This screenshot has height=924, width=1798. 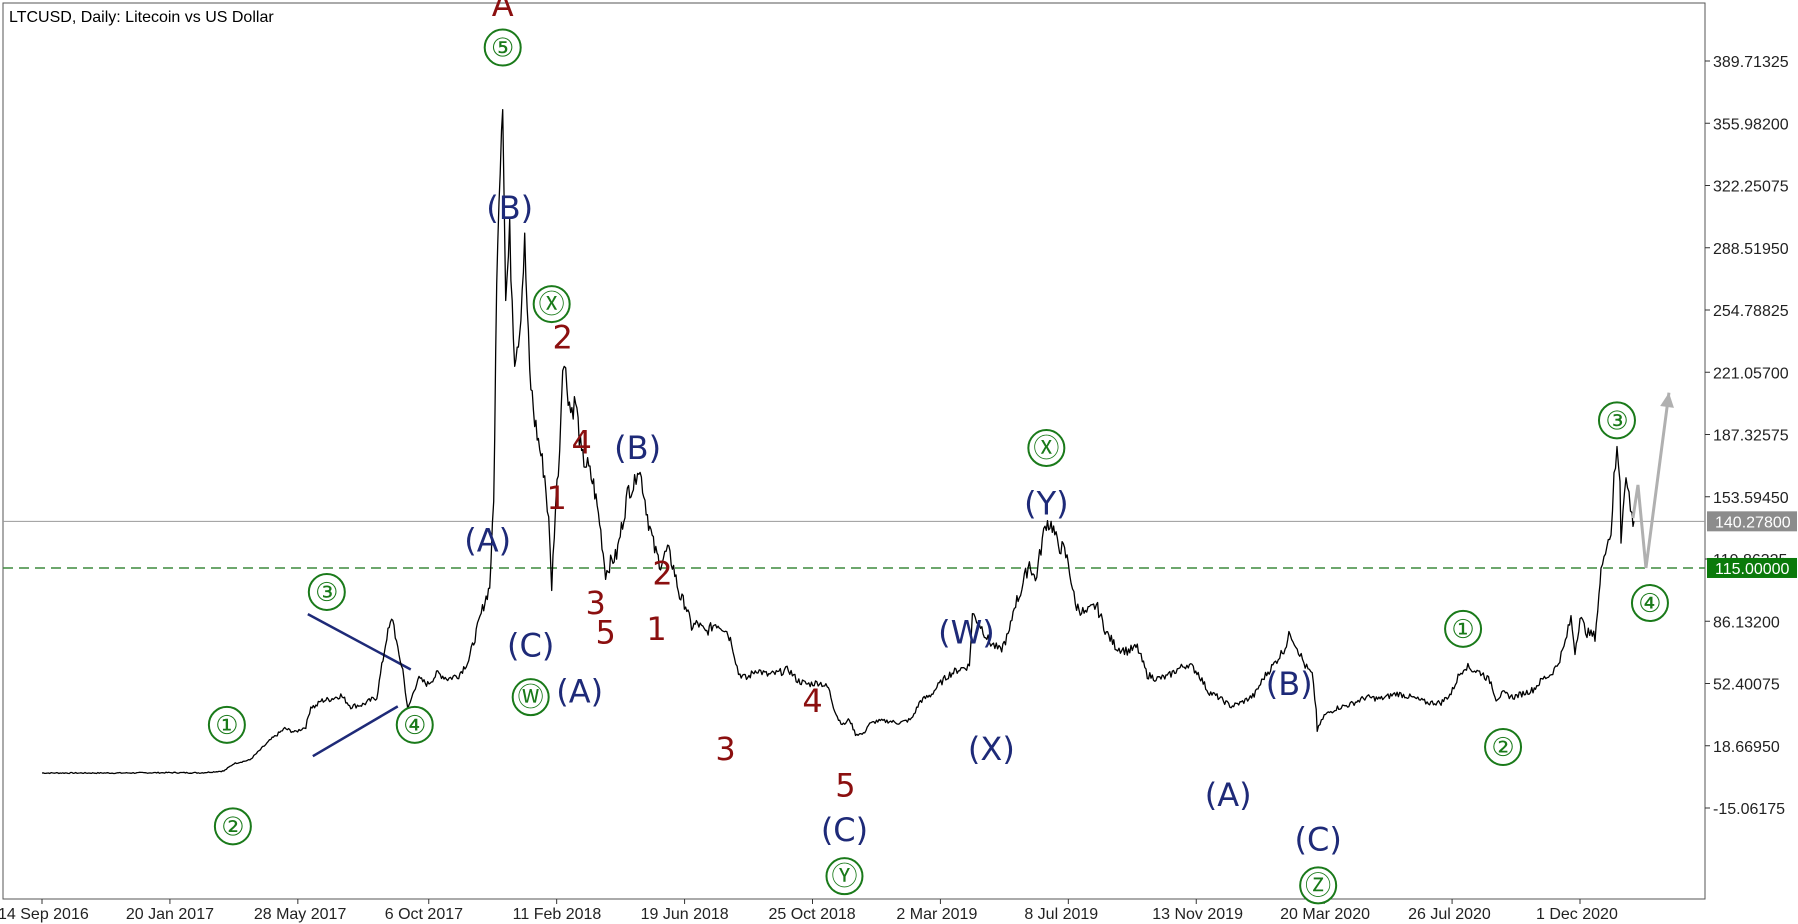 I want to click on x-tick-label: 14 Sep 2016, so click(x=44, y=914).